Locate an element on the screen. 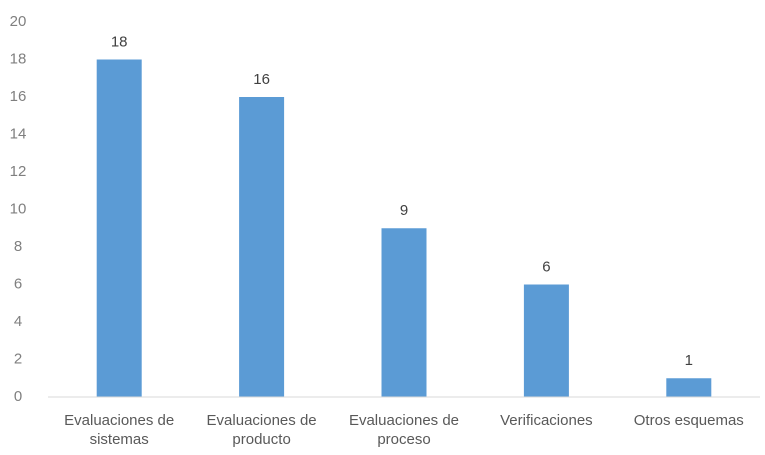 The image size is (765, 455). y-tick-label: 16 is located at coordinates (18, 96).